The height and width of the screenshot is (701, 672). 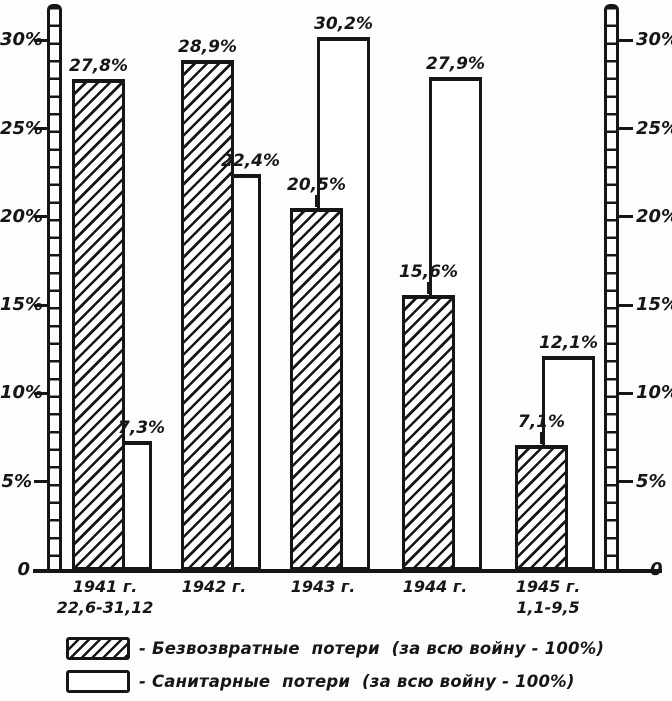 I want to click on y-tick-label-left-15: 15%, so click(x=22, y=305).